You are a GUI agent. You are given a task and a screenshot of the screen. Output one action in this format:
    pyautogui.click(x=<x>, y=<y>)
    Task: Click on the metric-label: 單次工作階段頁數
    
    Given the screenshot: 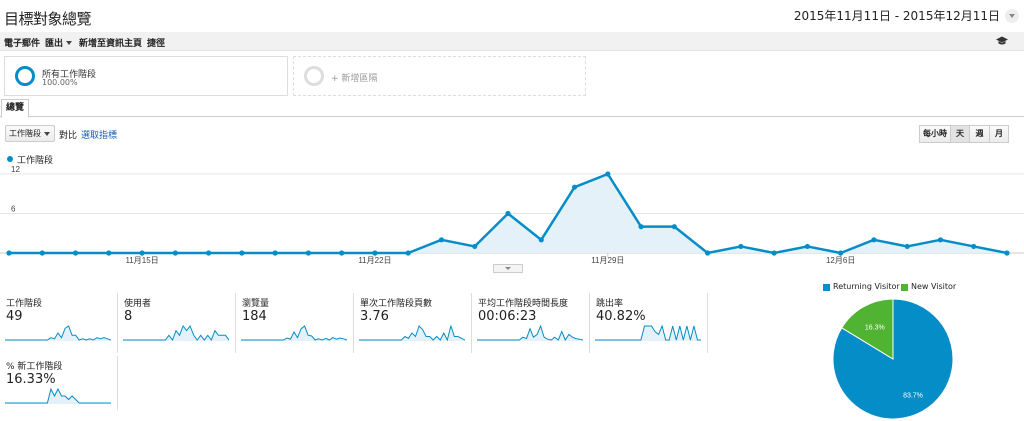 What is the action you would take?
    pyautogui.click(x=396, y=304)
    